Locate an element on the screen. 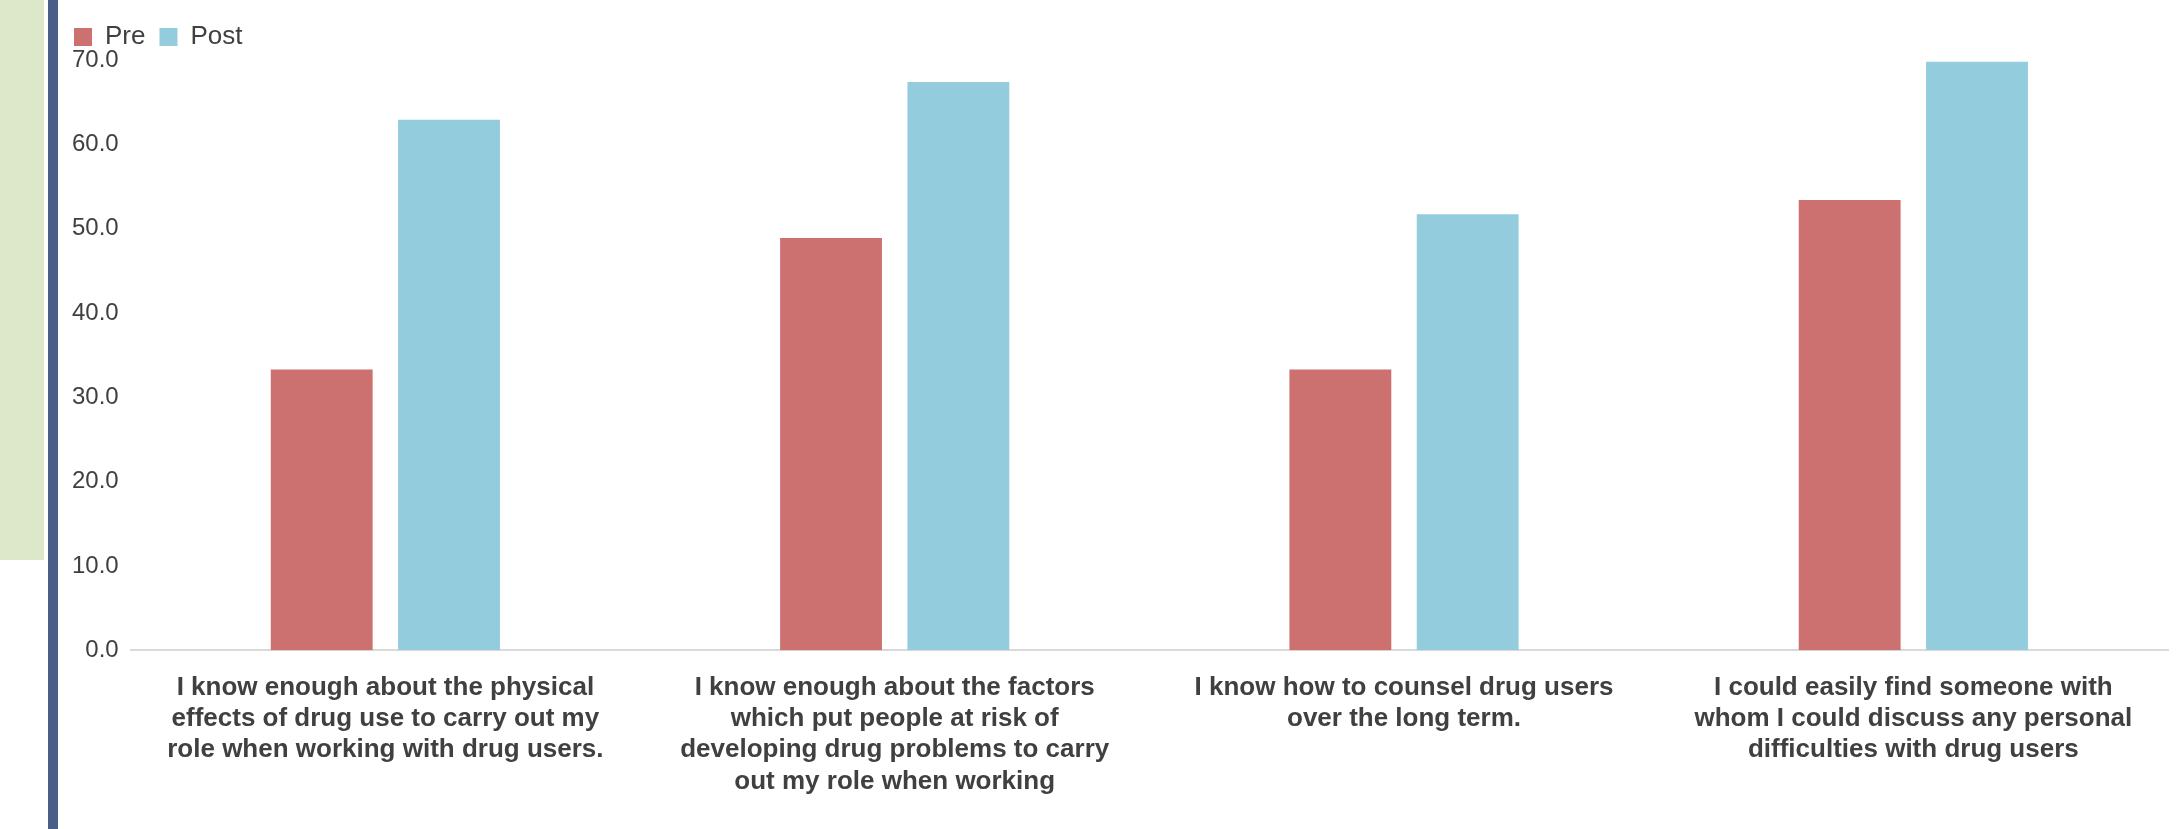  x-tick-label: I know enough about the factors which put people at risk of developing drug problems to carry out my role when working is located at coordinates (895, 732).